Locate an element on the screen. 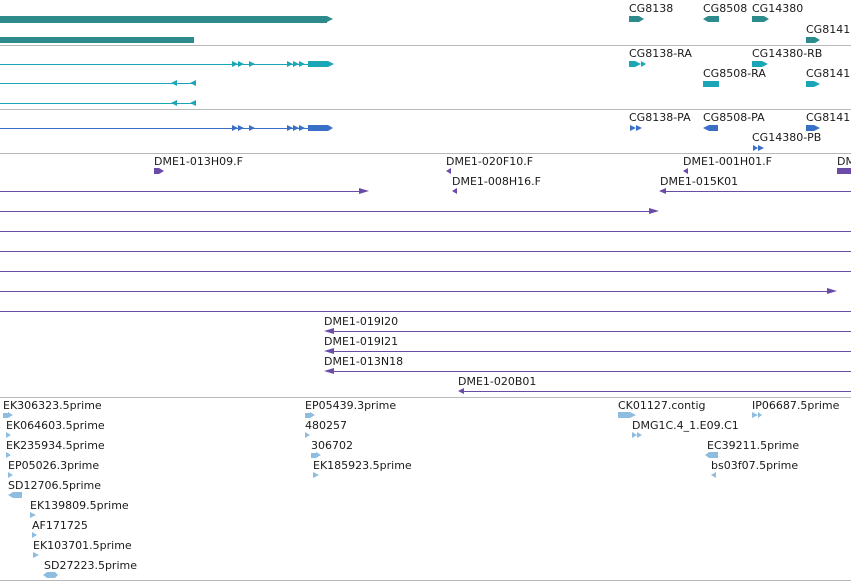 Image resolution: width=851 pixels, height=581 pixels. protein-label: CG8508-PA is located at coordinates (734, 117).